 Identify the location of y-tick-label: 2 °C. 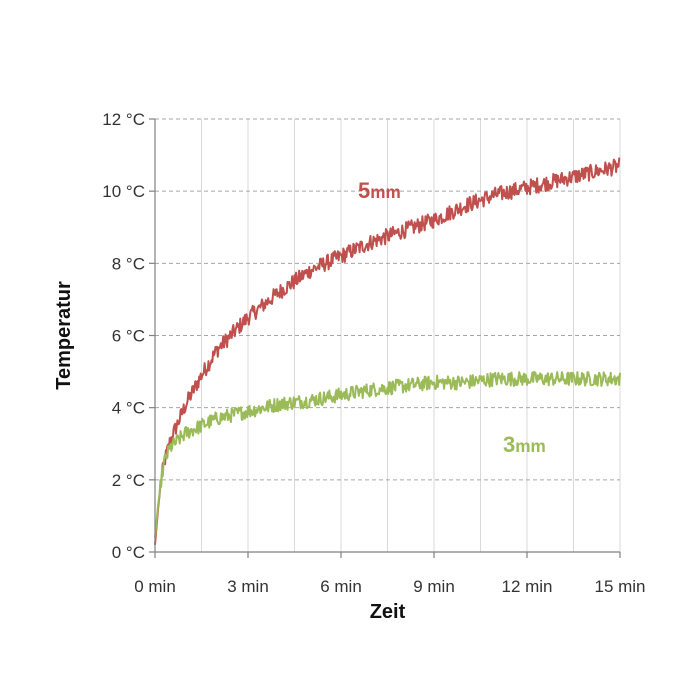
(128, 480).